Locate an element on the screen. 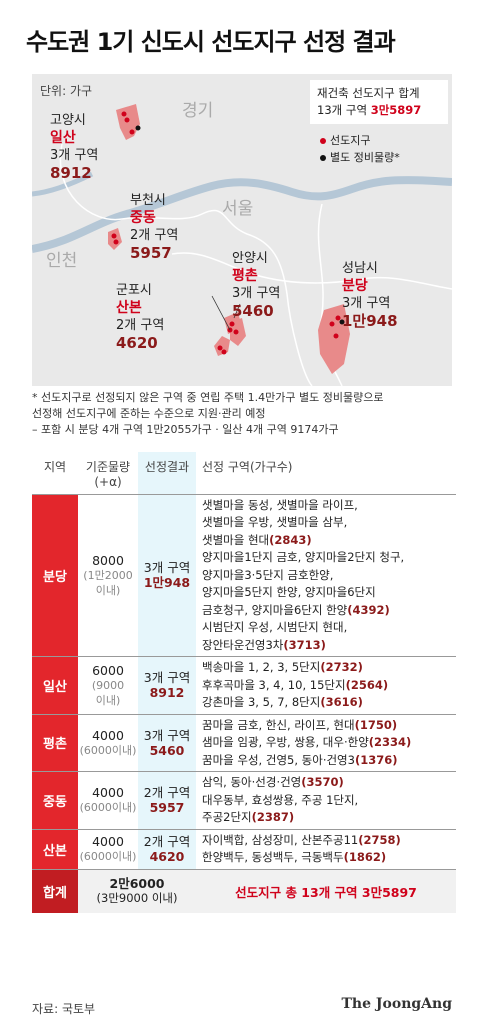 The image size is (480, 1033). zone-line: 주공2단지(2387) is located at coordinates (329, 818).